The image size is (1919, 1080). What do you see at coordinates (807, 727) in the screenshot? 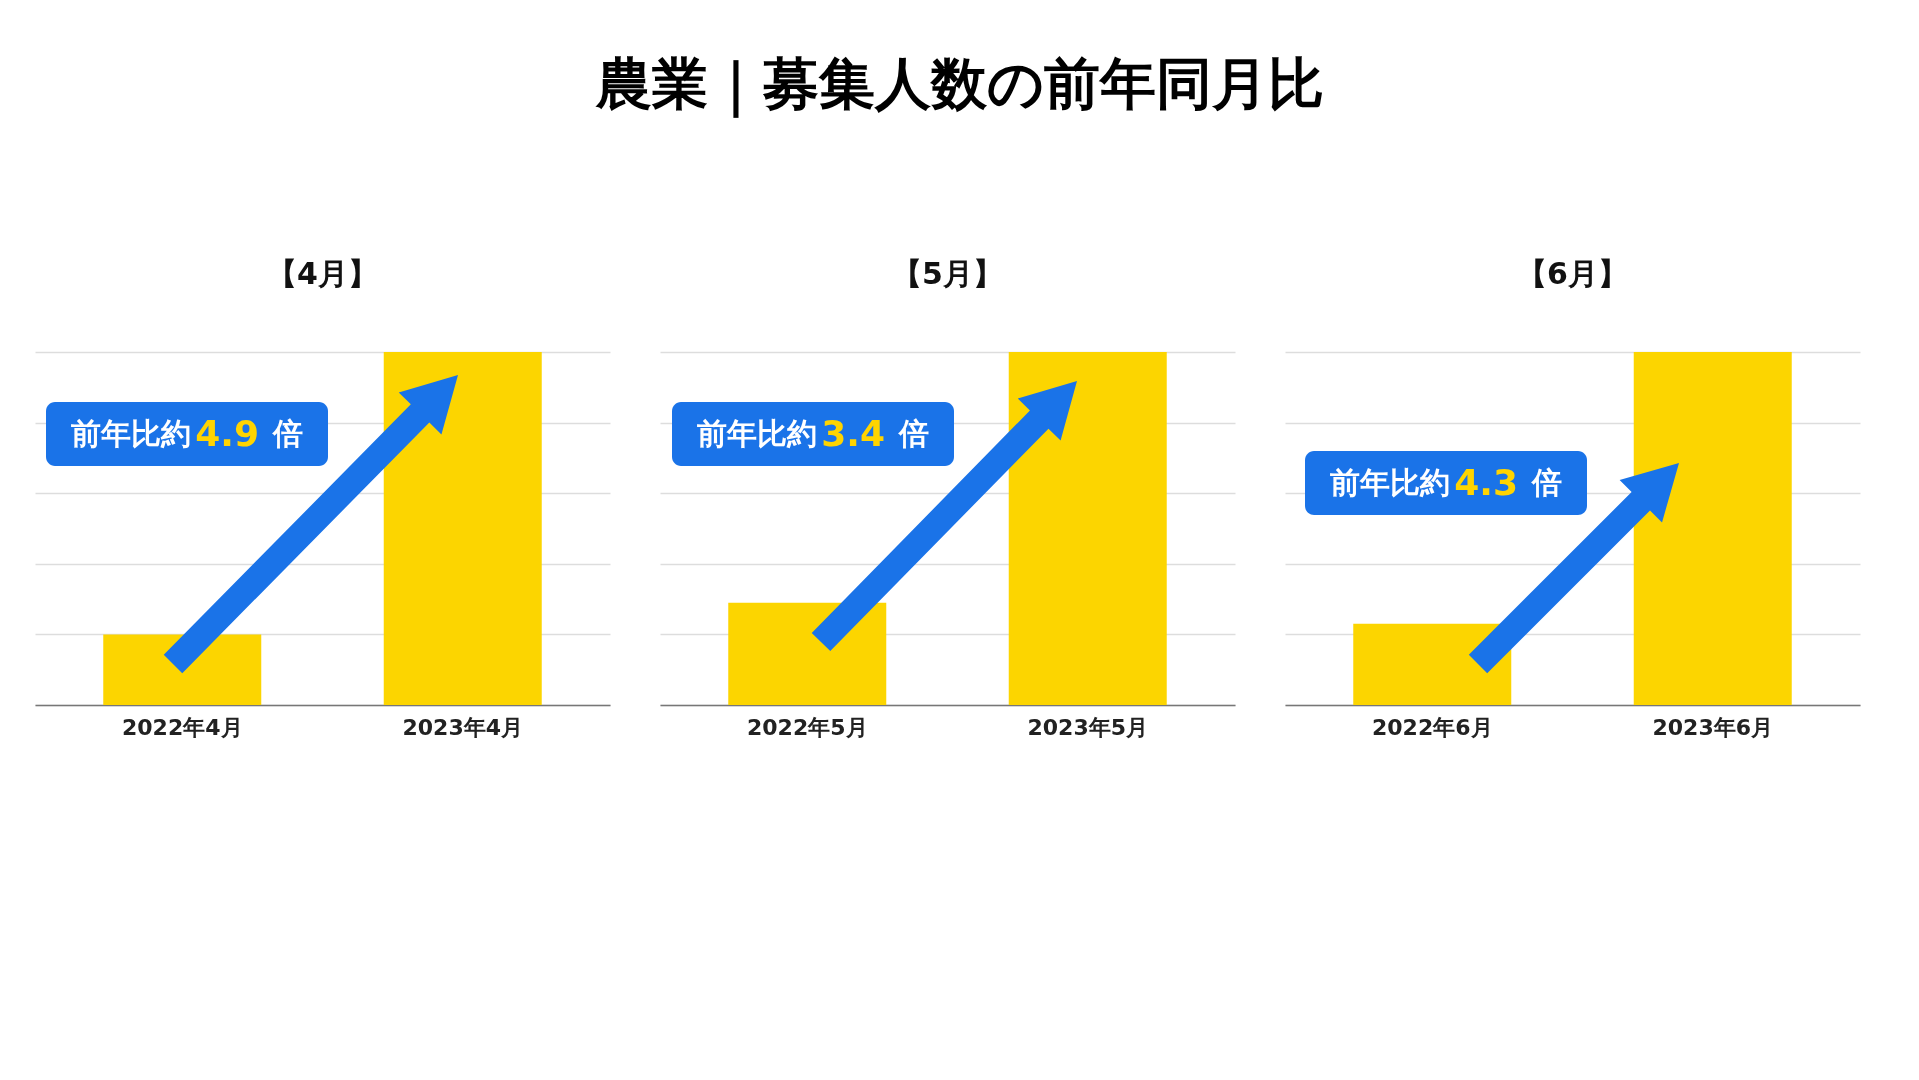
I see `x-tick-label: 2022年5月` at bounding box center [807, 727].